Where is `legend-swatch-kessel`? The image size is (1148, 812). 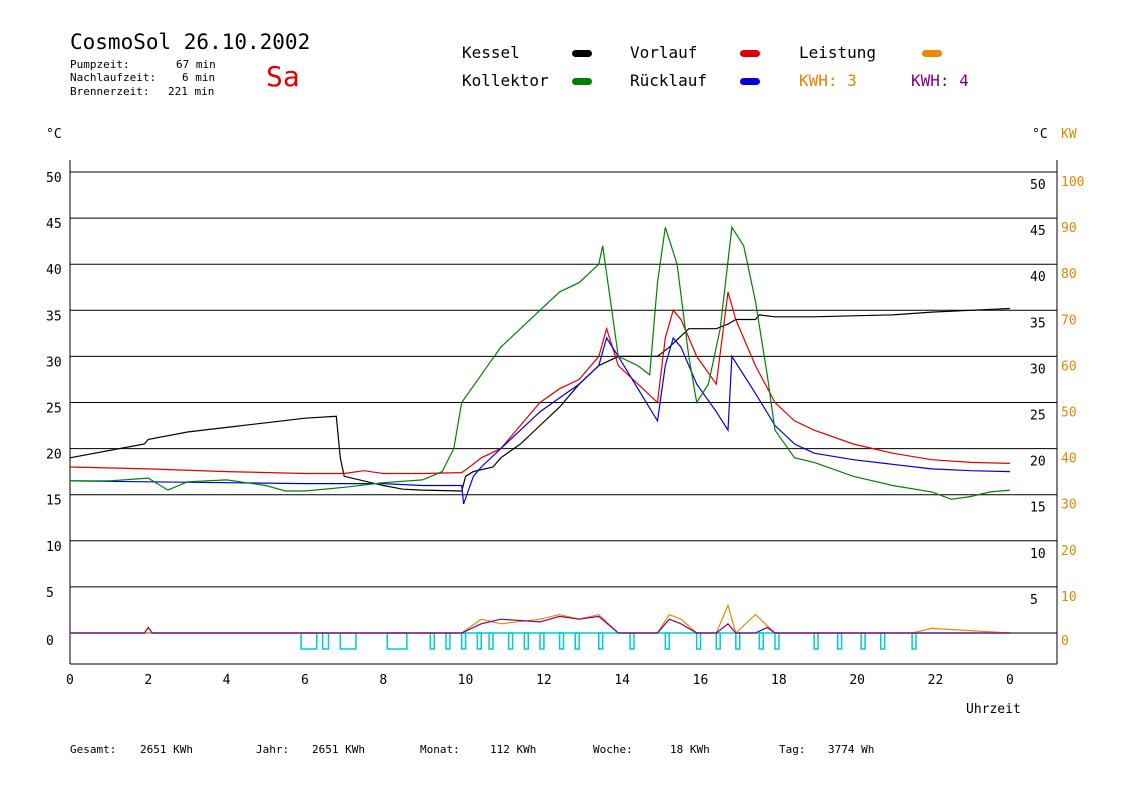 legend-swatch-kessel is located at coordinates (582, 53).